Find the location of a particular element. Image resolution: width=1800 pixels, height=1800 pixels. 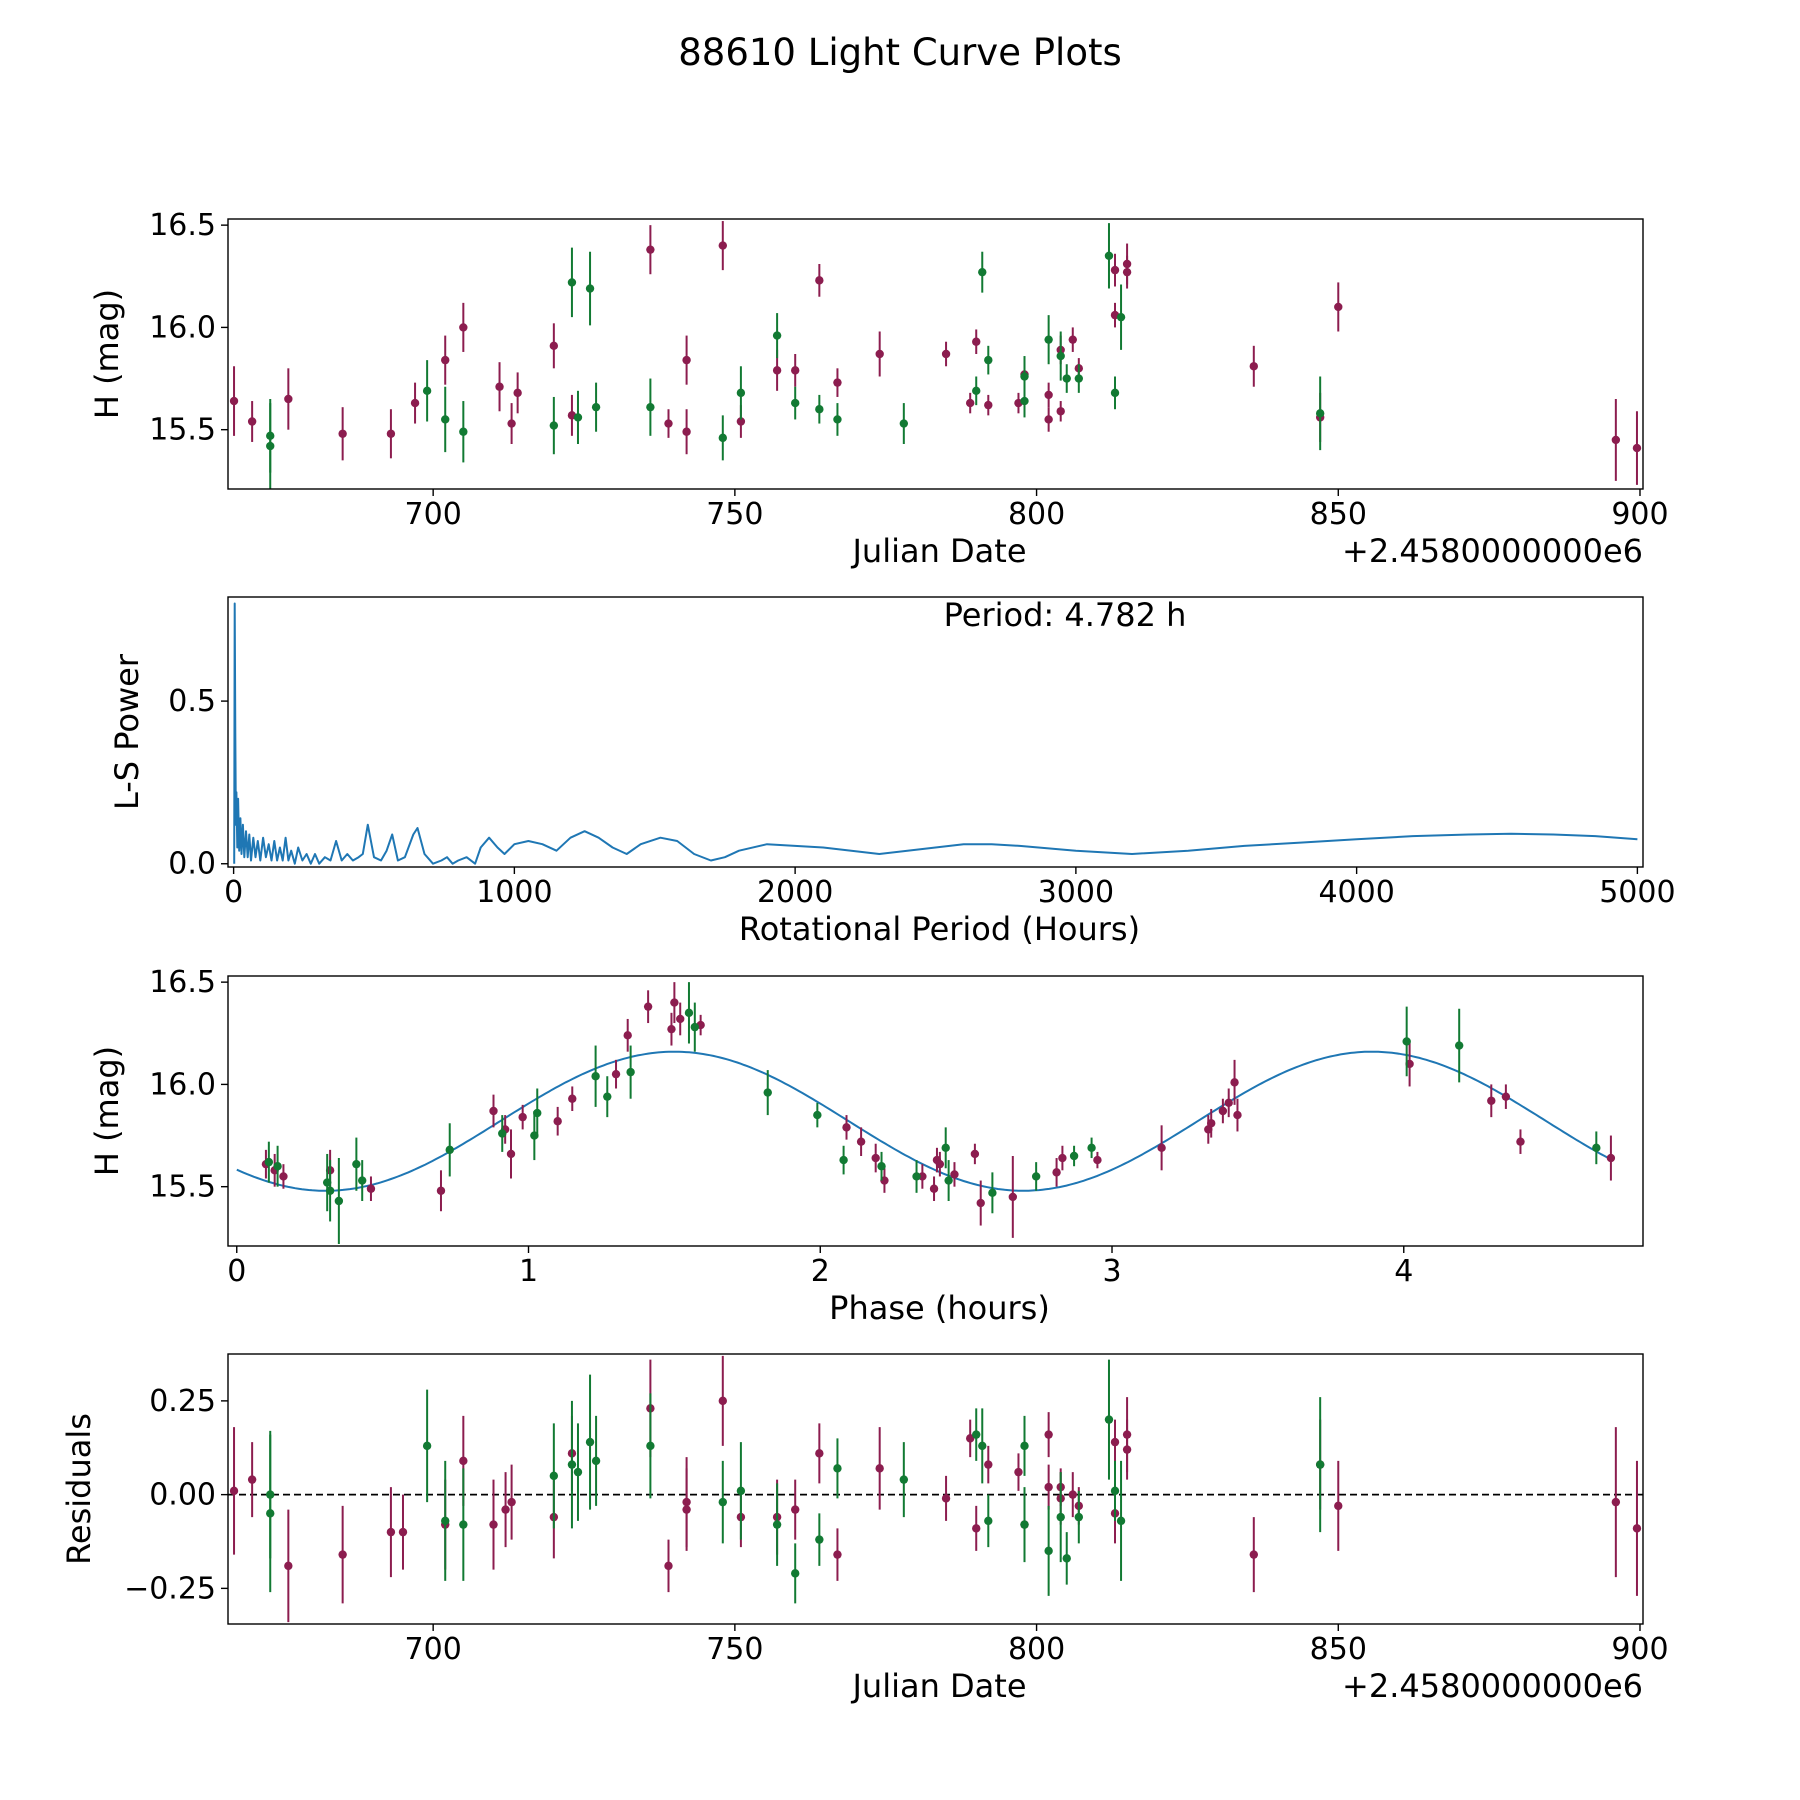

periodogram-frame is located at coordinates (935, 732).